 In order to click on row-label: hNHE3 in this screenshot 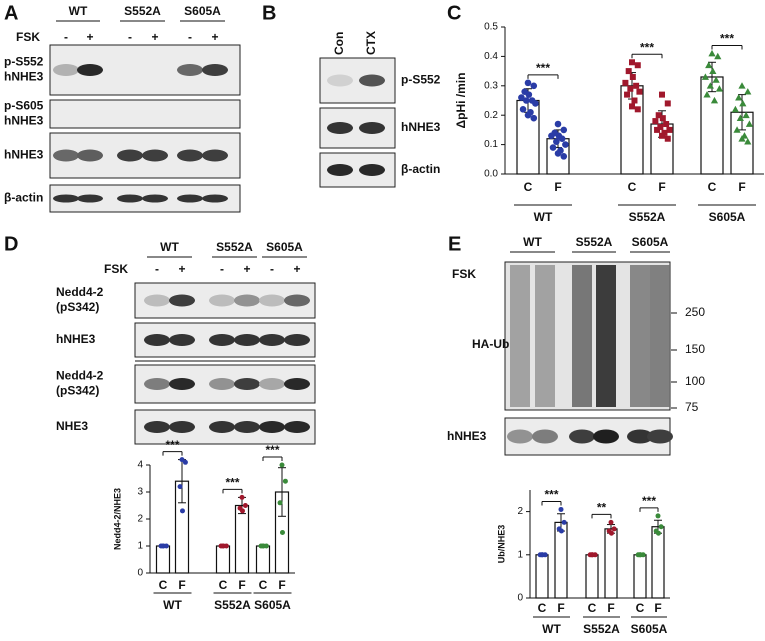, I will do `click(421, 127)`.